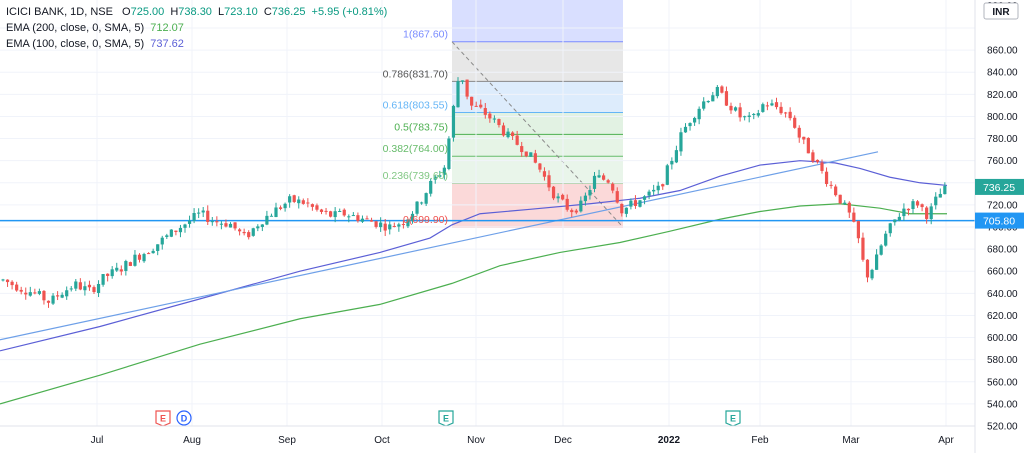  Describe the element at coordinates (196, 44) in the screenshot. I see `legend-ema100-row: EMA (100, close, 0, SMA, 5) 737.62` at that location.